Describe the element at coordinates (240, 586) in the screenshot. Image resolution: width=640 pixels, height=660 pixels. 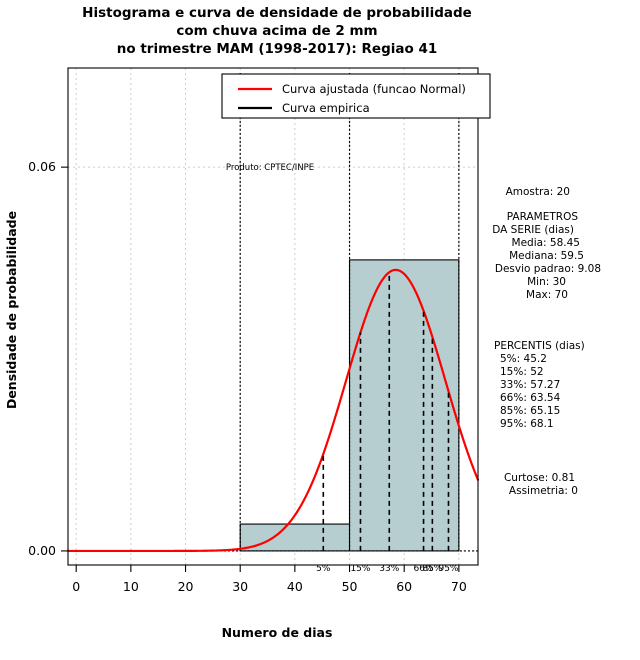
I see `x-tick-label: 30` at that location.